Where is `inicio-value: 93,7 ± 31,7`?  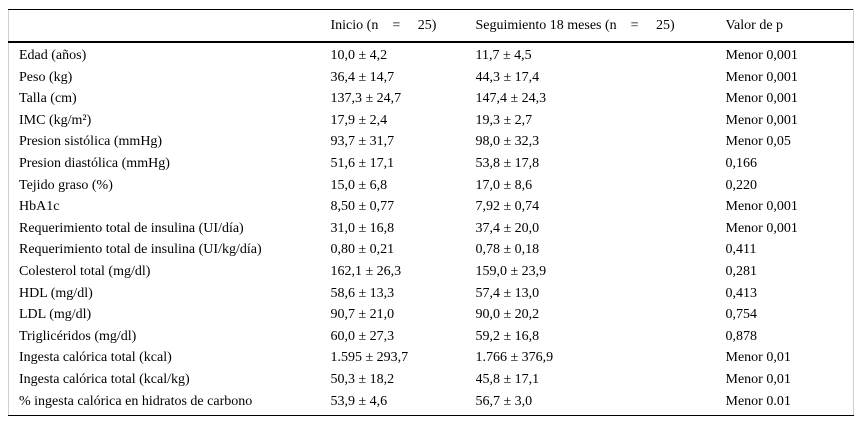
inicio-value: 93,7 ± 31,7 is located at coordinates (362, 142).